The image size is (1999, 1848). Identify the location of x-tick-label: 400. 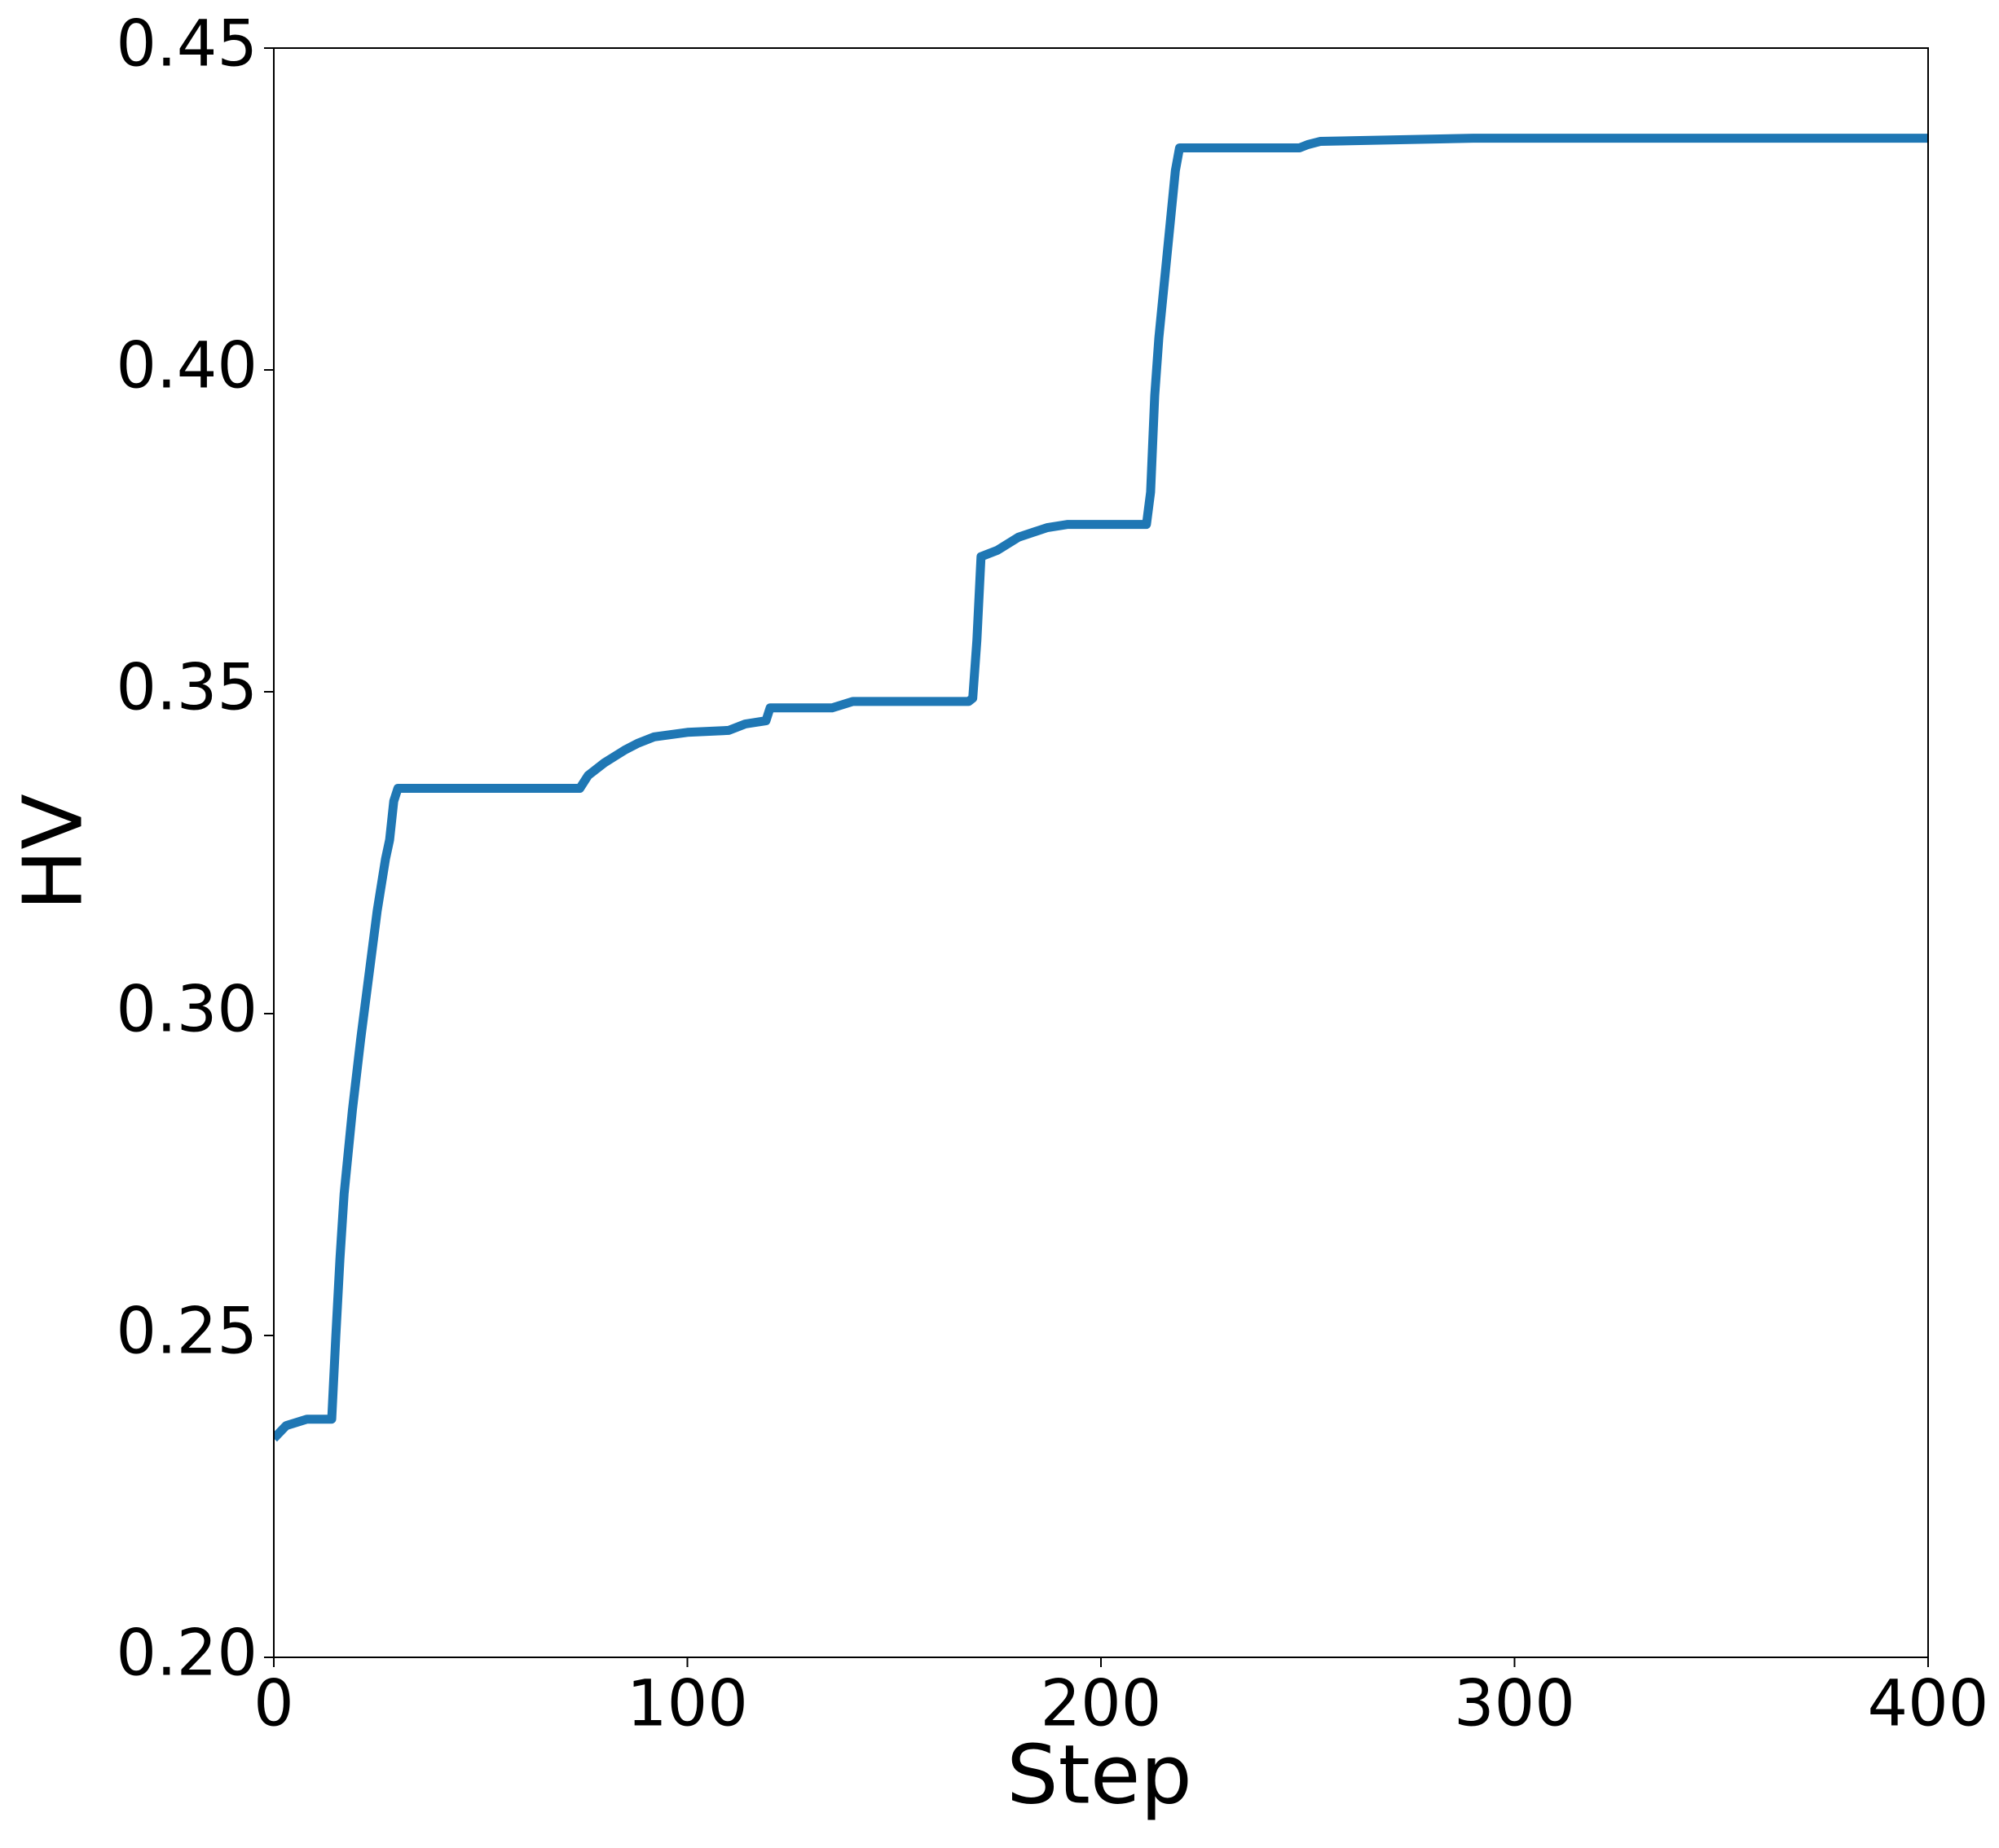
(1928, 1703).